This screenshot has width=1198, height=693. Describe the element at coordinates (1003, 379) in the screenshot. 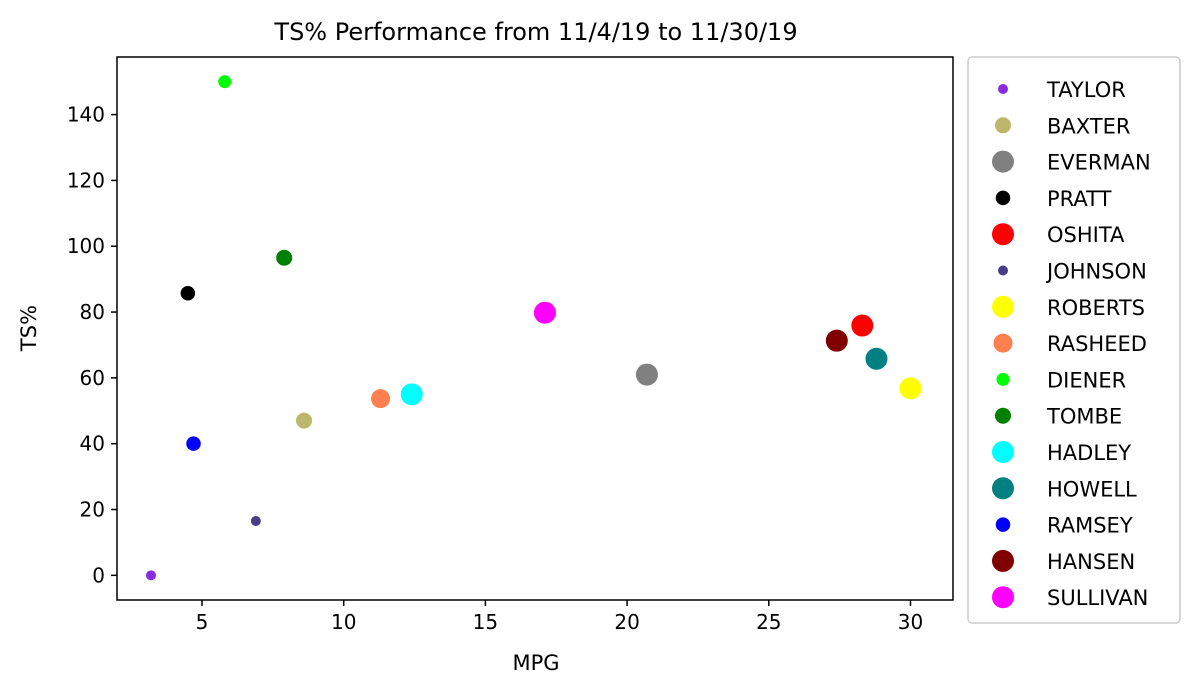

I see `legend-marker-diener` at that location.